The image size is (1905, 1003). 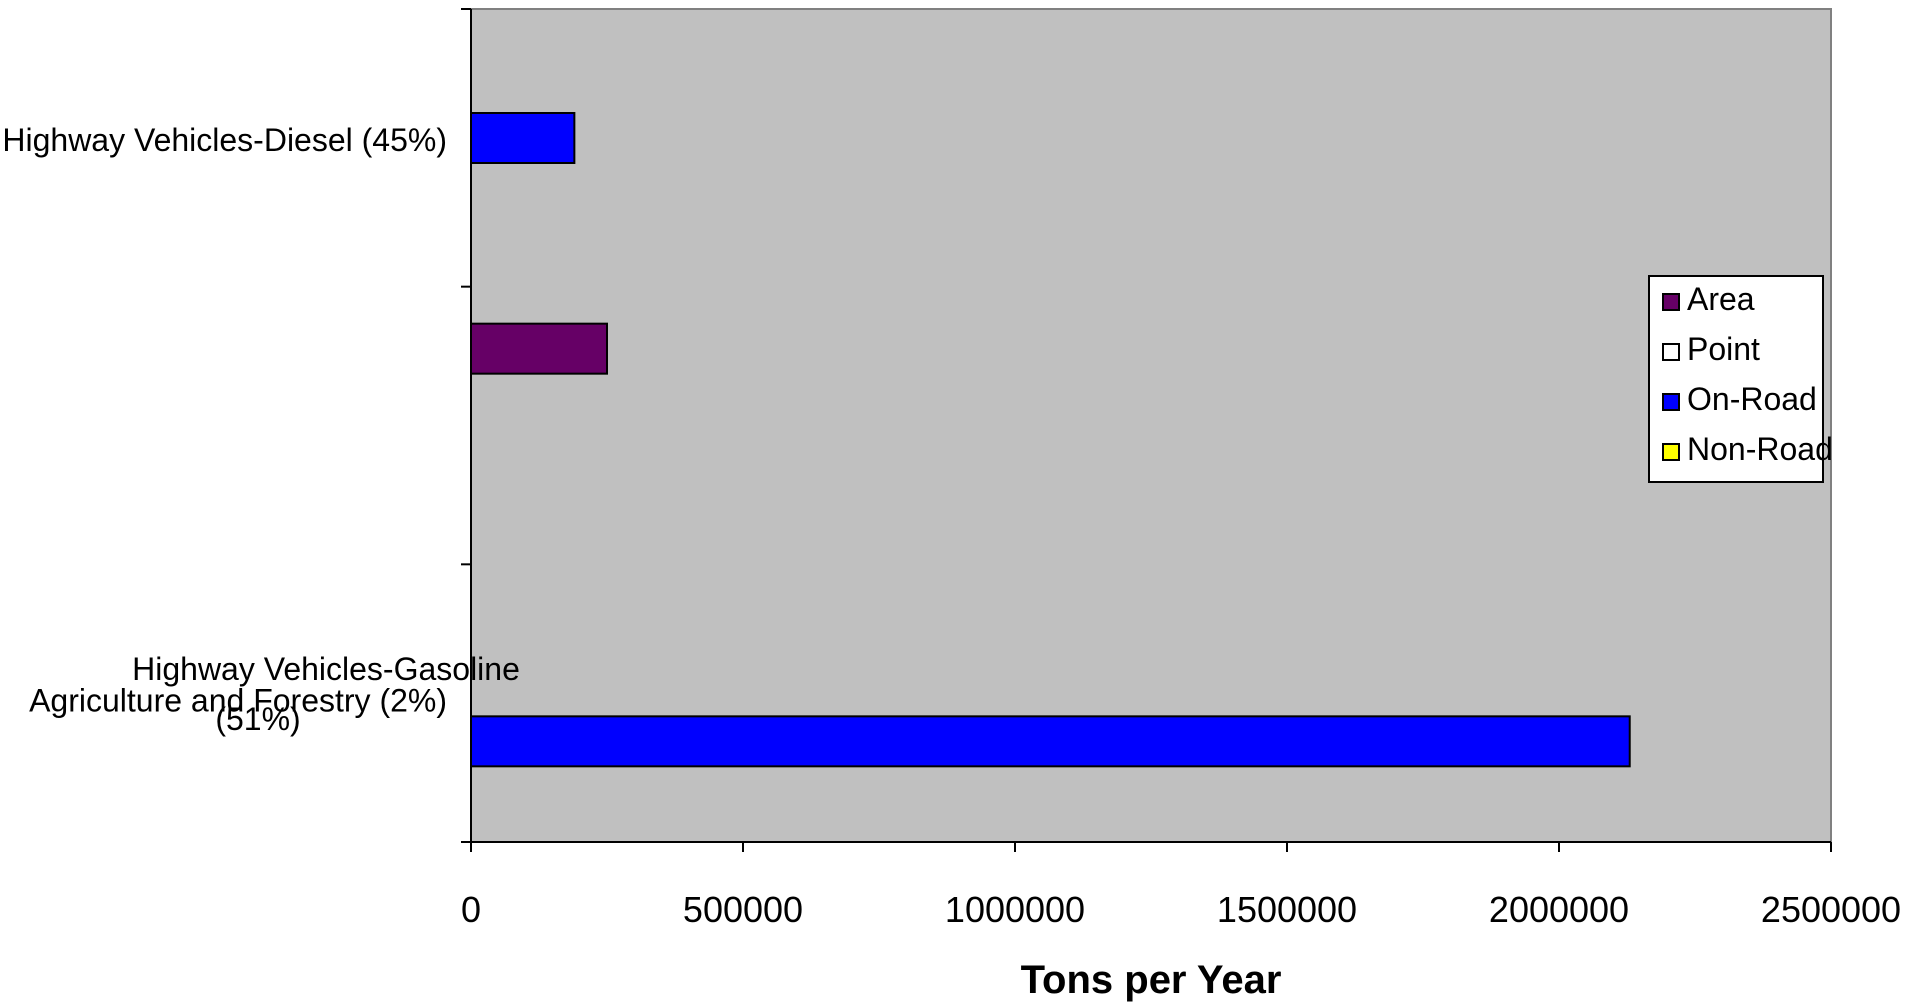 What do you see at coordinates (1151, 980) in the screenshot?
I see `x-axis-title: Tons per Year` at bounding box center [1151, 980].